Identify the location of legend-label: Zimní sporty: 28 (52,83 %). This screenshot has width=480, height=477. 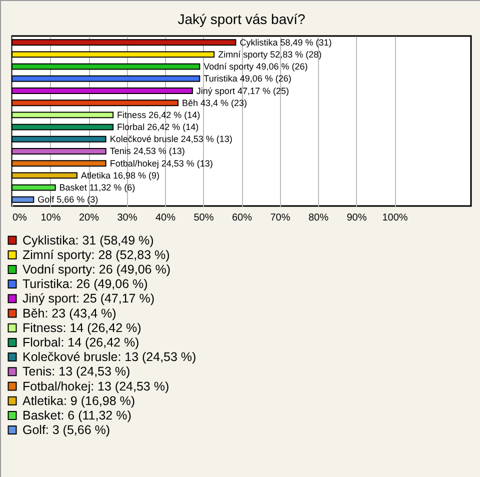
(96, 255).